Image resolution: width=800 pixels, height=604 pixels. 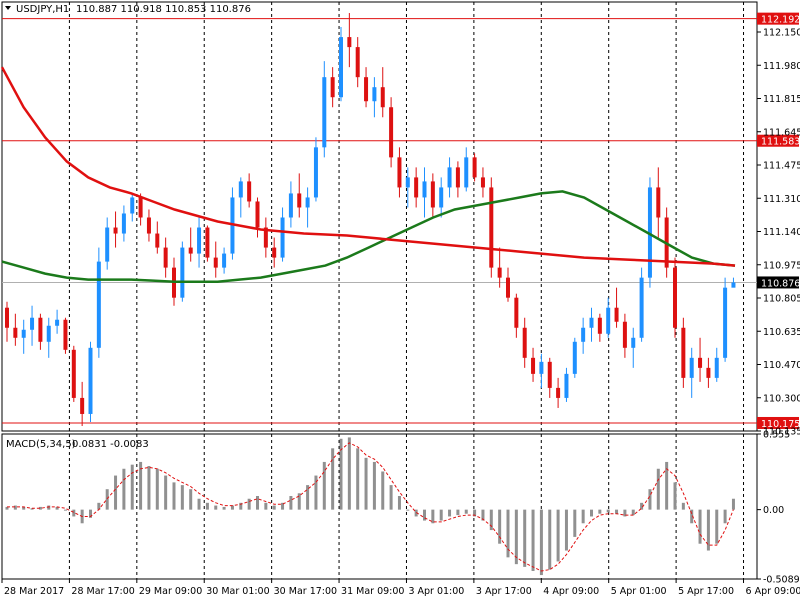 What do you see at coordinates (781, 166) in the screenshot?
I see `y-tick-label: 111.475` at bounding box center [781, 166].